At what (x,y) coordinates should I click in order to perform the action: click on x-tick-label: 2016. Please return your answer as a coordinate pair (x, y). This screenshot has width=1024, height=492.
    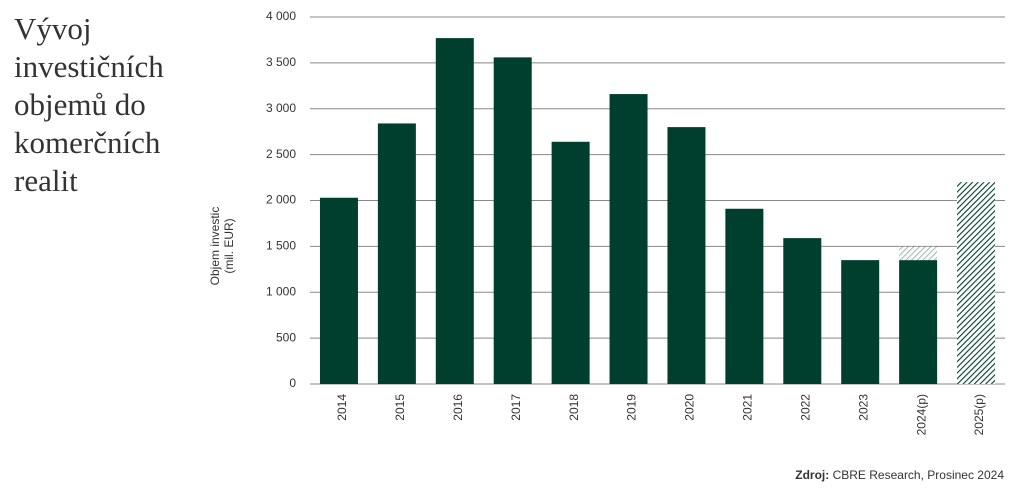
    Looking at the image, I should click on (458, 407).